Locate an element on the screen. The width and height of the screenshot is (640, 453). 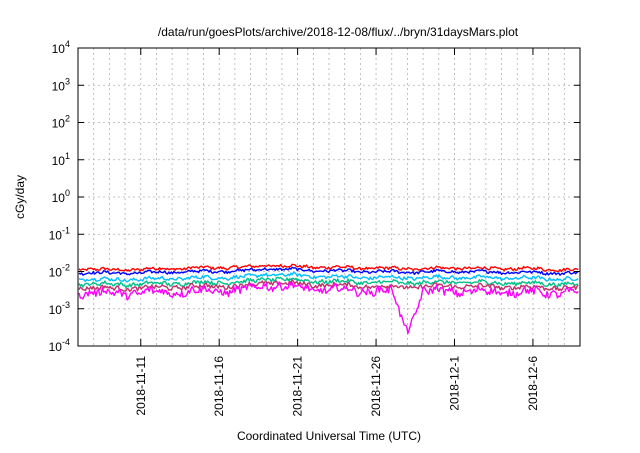
y-tick-label: 10⁰ is located at coordinates (61, 196).